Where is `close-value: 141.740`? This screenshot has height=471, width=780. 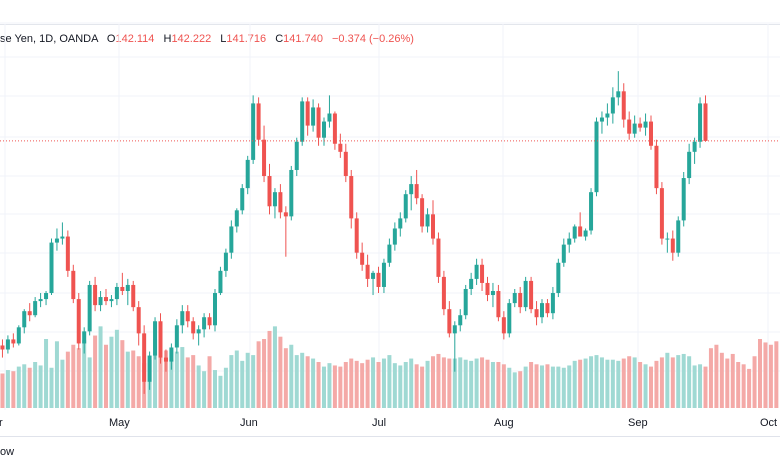 close-value: 141.740 is located at coordinates (303, 39).